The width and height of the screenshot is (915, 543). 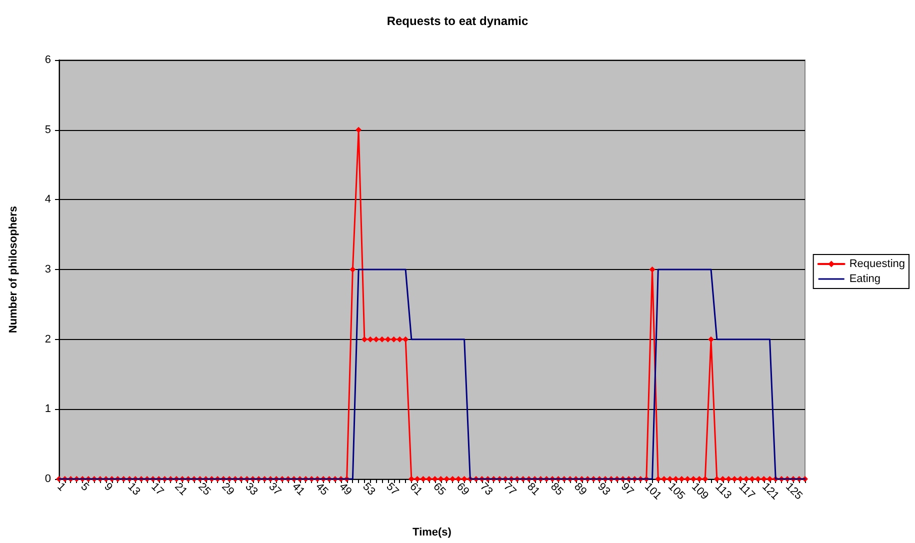 What do you see at coordinates (877, 264) in the screenshot?
I see `legend-label: Requesting` at bounding box center [877, 264].